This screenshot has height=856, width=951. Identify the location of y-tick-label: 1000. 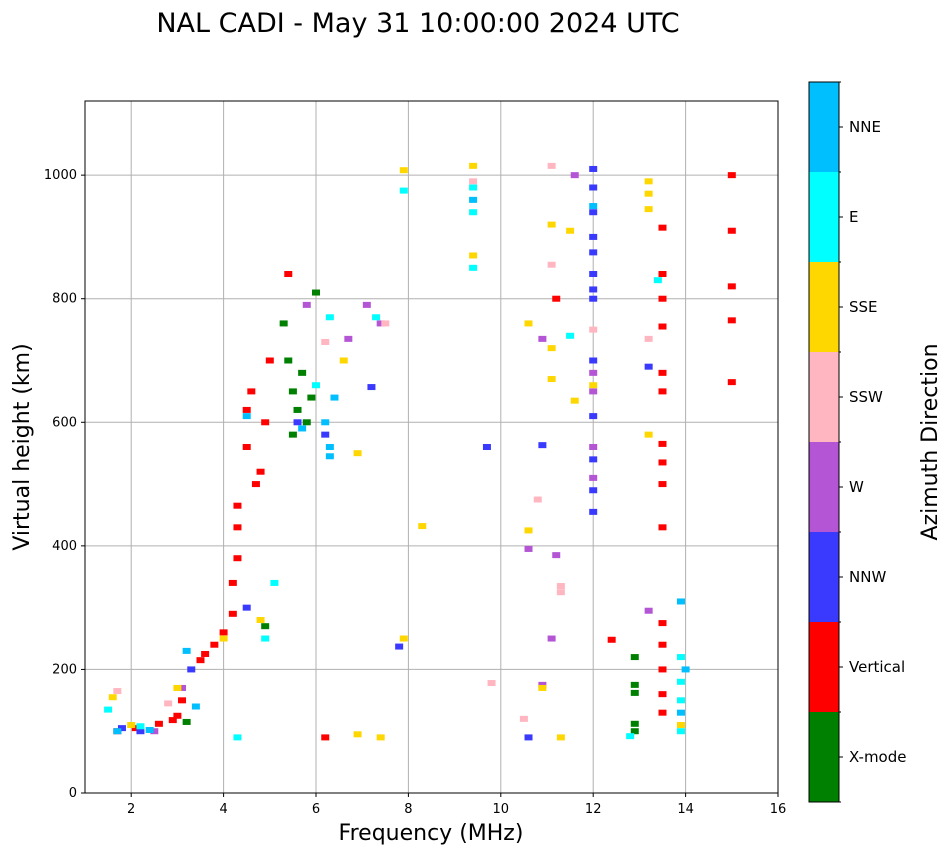
(60, 175).